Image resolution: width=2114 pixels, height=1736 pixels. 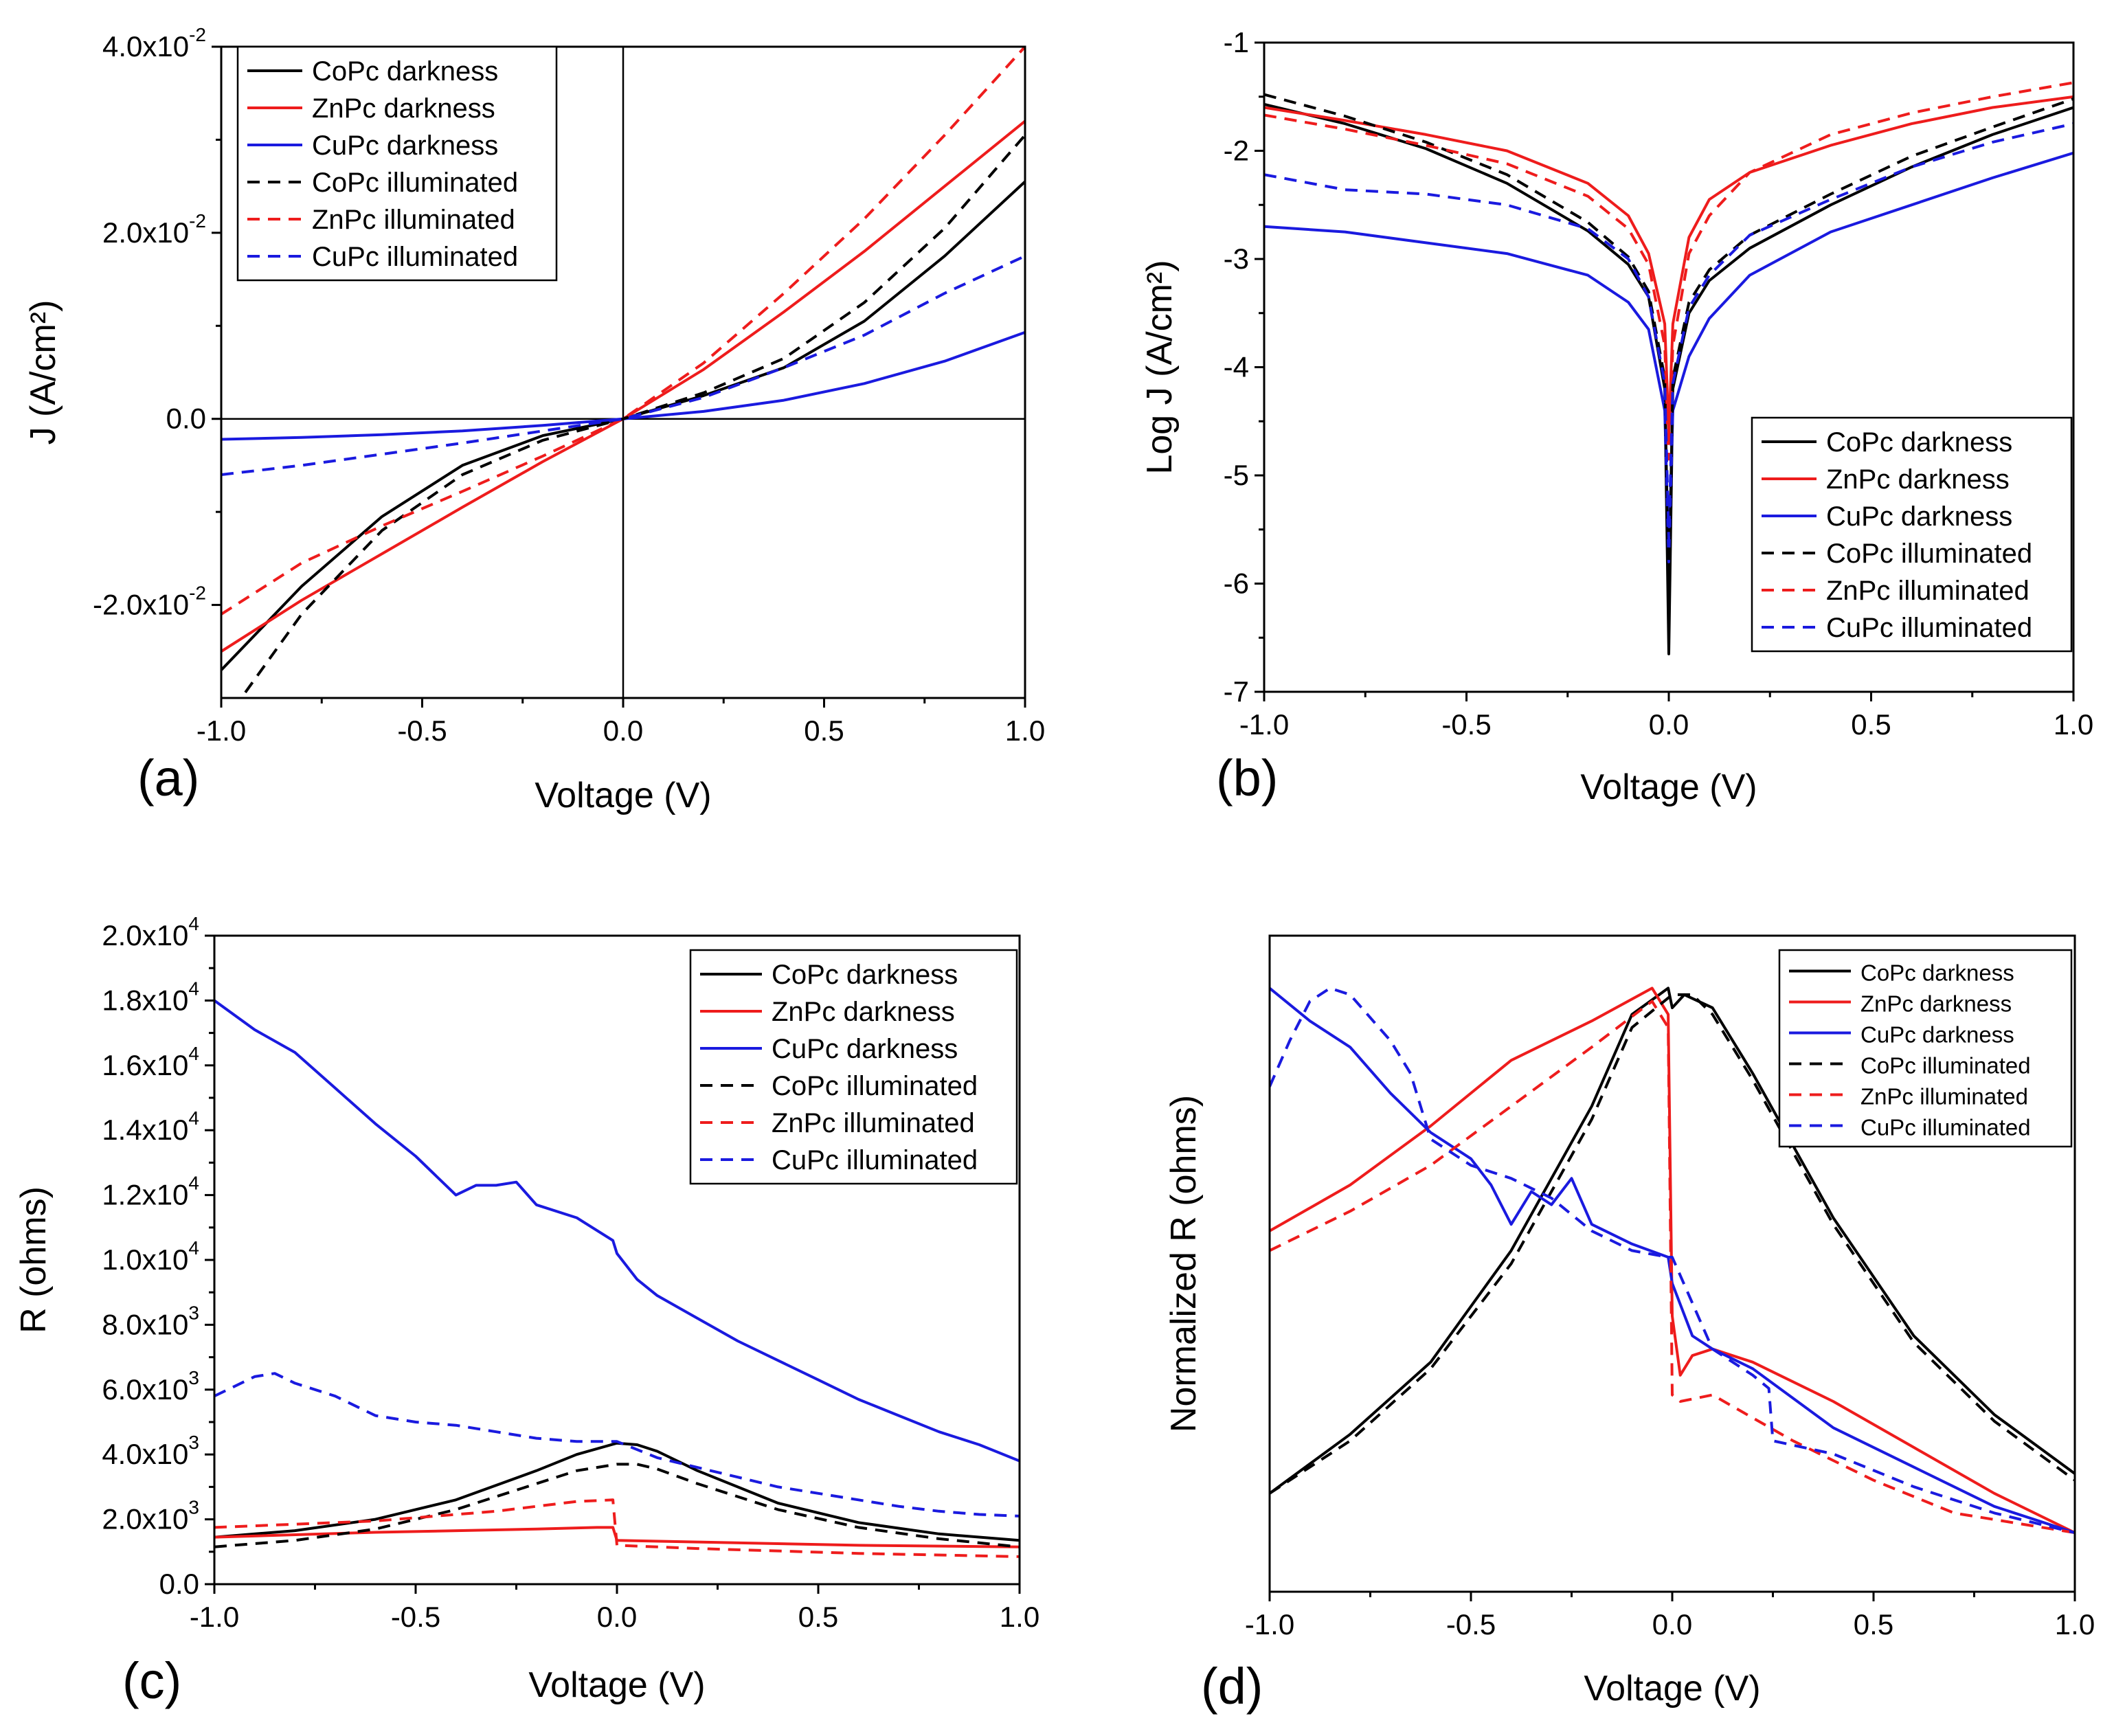 I want to click on y-tick-label: 2.0x10⁴, so click(x=150, y=932).